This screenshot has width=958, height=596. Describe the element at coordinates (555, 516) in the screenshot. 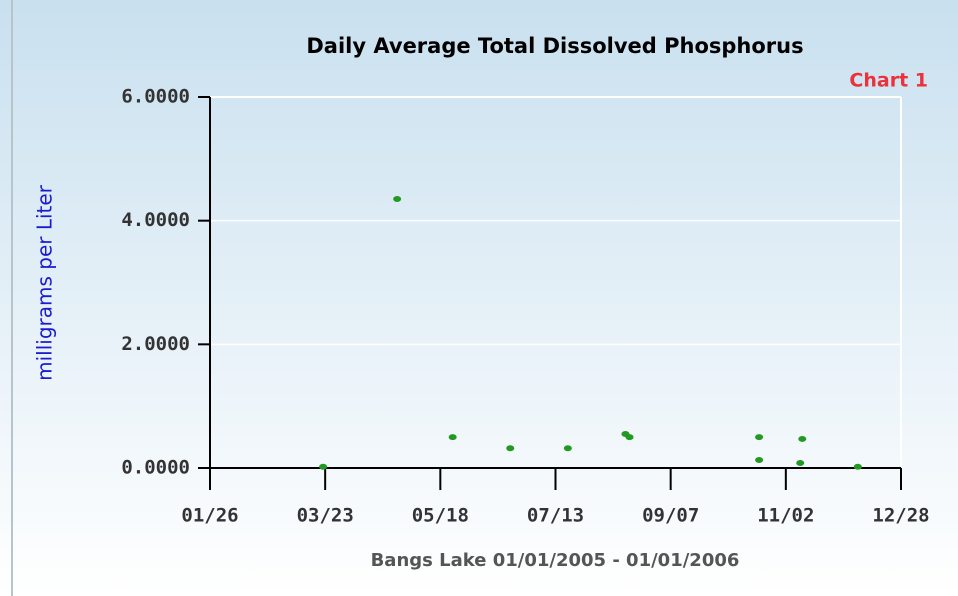

I see `x-tick-label: 07/13` at that location.